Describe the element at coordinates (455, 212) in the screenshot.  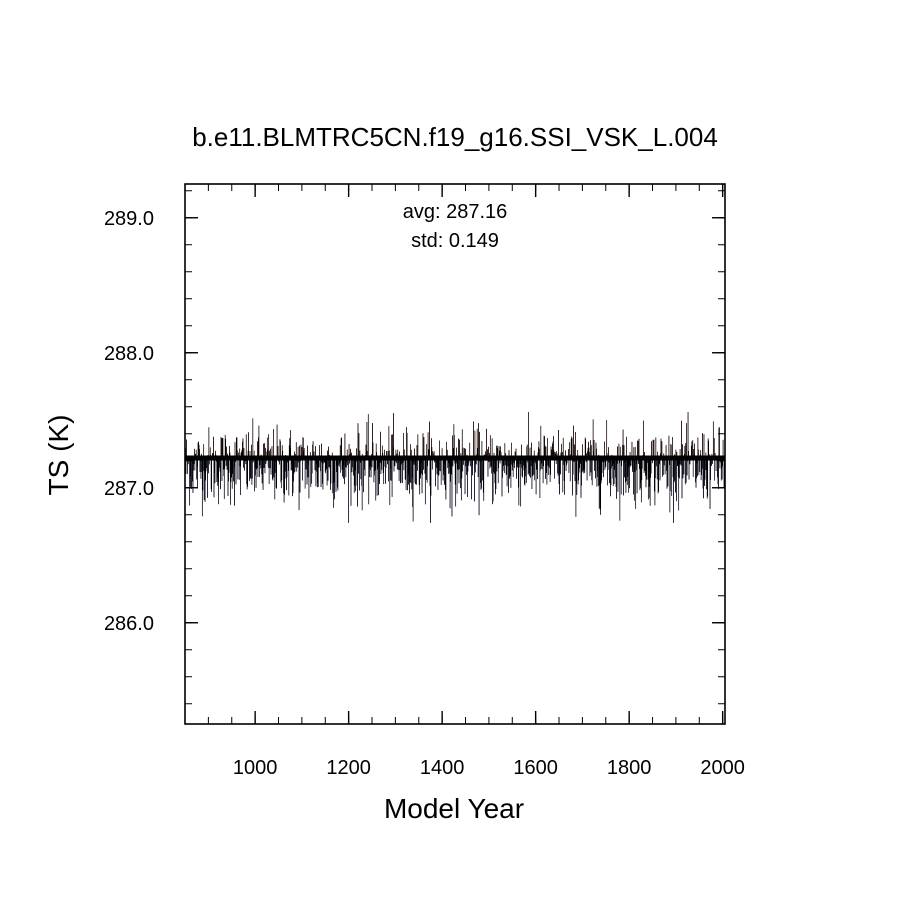
I see `avg-annotation: avg: 287.16` at that location.